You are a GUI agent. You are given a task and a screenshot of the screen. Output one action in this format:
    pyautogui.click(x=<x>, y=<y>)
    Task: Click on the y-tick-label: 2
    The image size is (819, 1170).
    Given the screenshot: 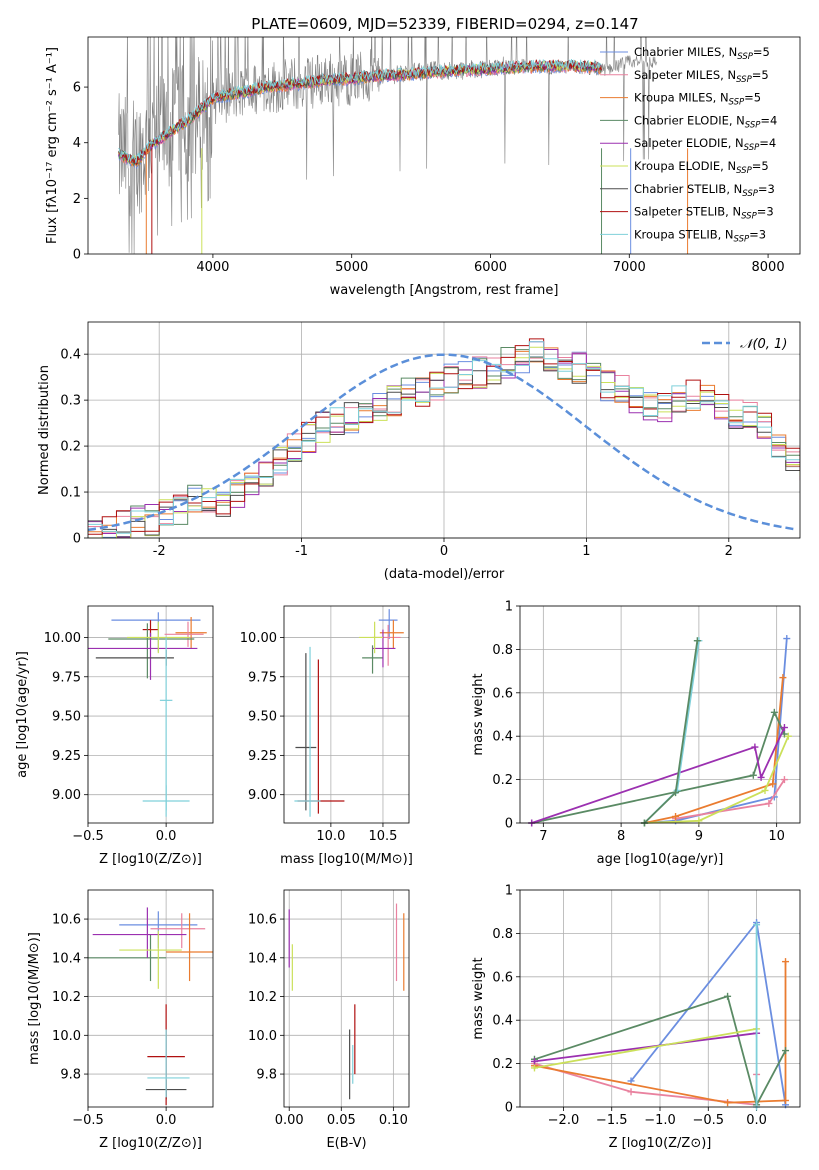 What is the action you would take?
    pyautogui.click(x=77, y=199)
    